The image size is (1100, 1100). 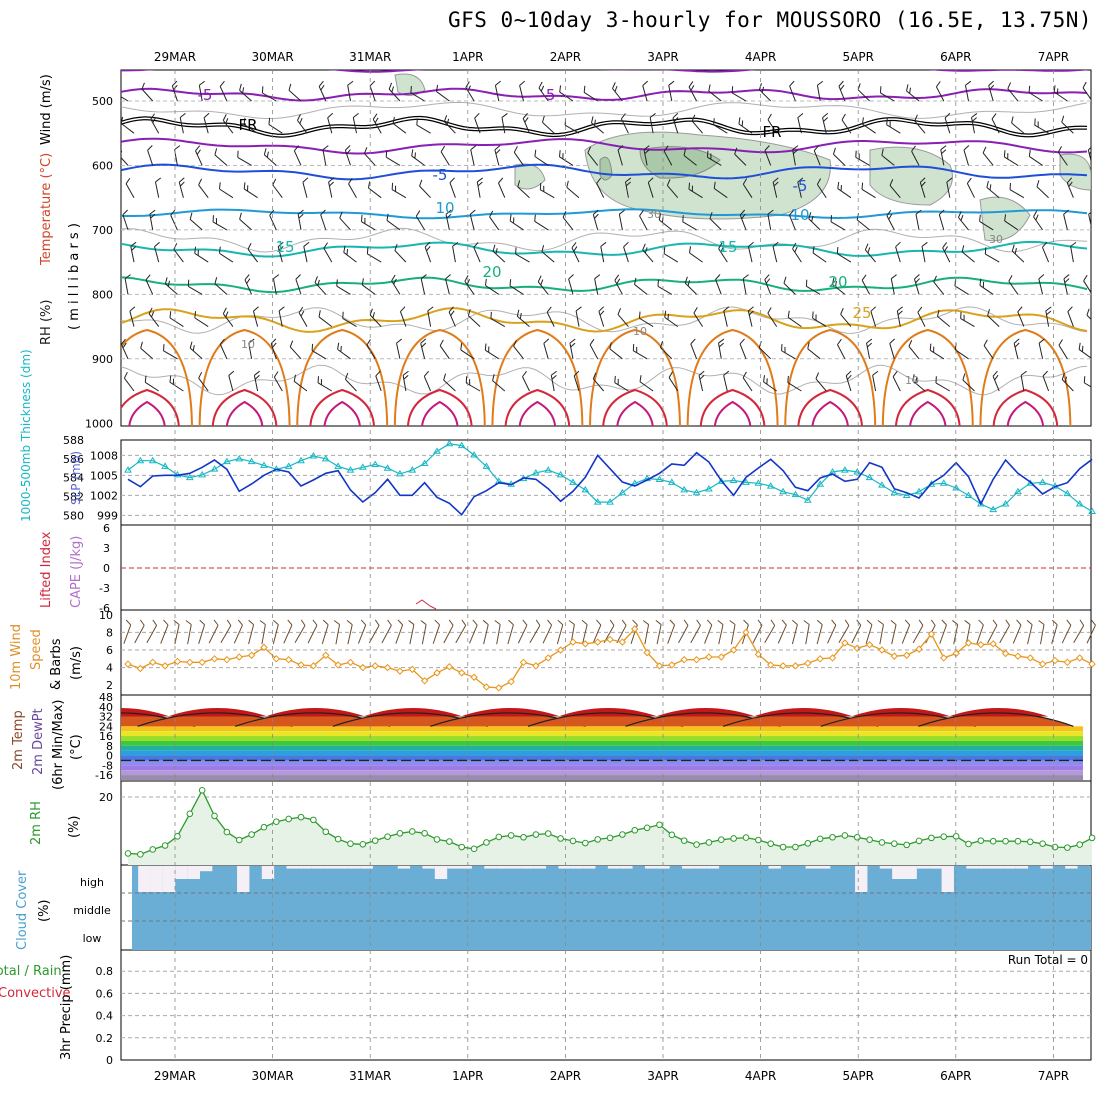 What do you see at coordinates (109, 746) in the screenshot?
I see `tick-temp: 8` at bounding box center [109, 746].